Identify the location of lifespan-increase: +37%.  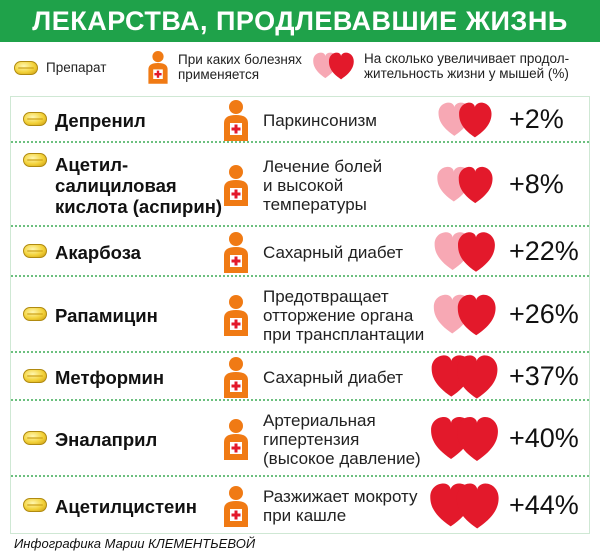
(544, 376).